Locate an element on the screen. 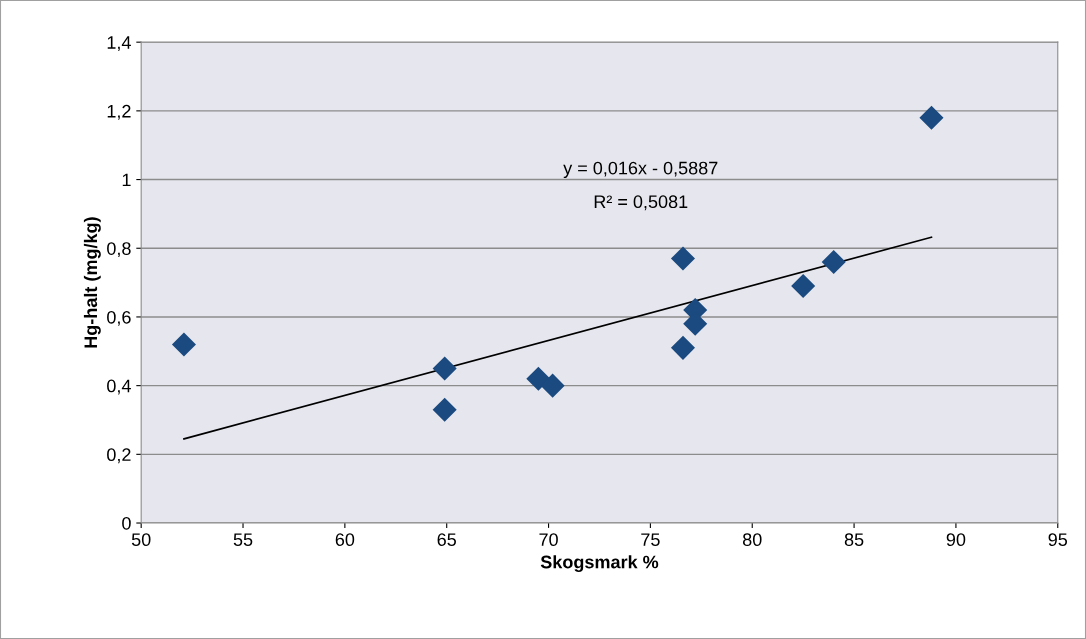 The width and height of the screenshot is (1086, 639). y-tick-label: 0,8 is located at coordinates (119, 250).